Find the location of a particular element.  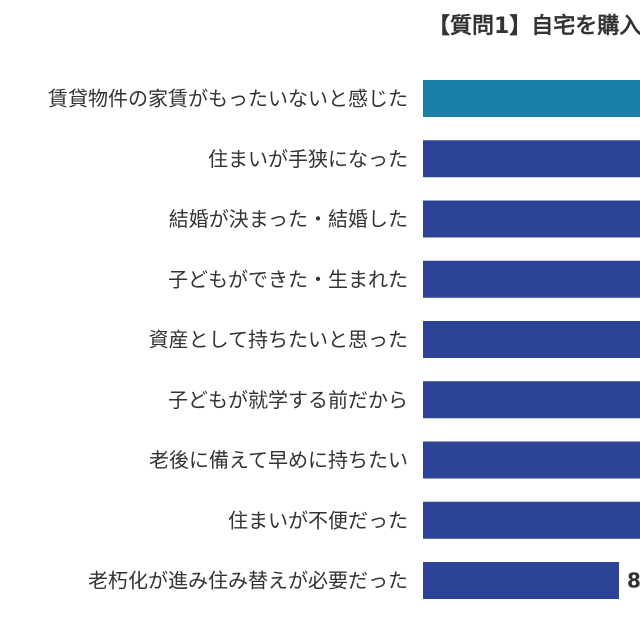

value-labels: 8 is located at coordinates (633, 581).